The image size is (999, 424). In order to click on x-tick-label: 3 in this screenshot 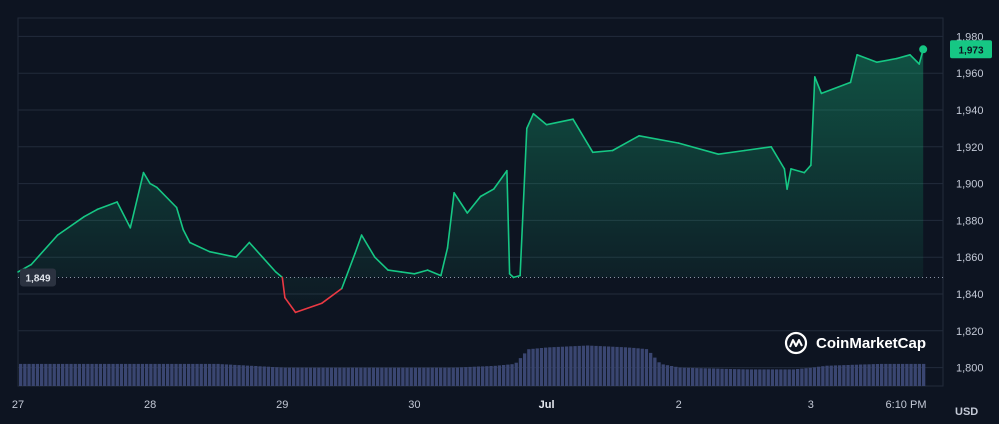, I will do `click(811, 405)`.